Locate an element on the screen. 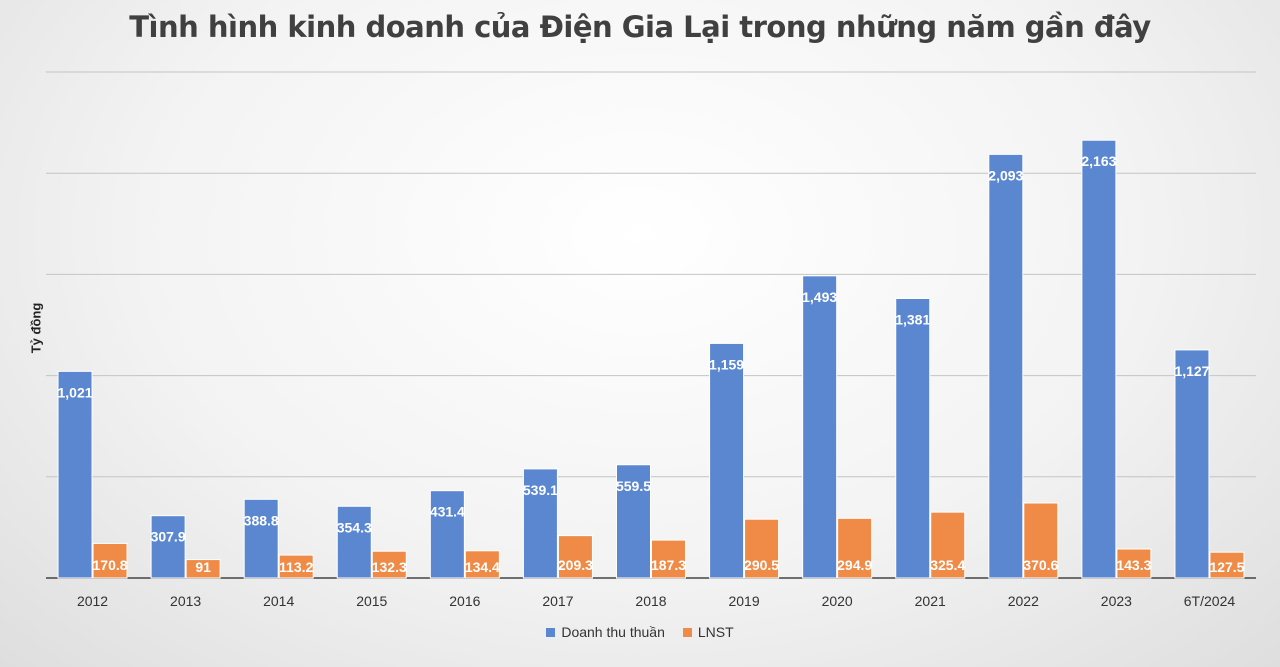  bar-profit-2017 is located at coordinates (575, 557).